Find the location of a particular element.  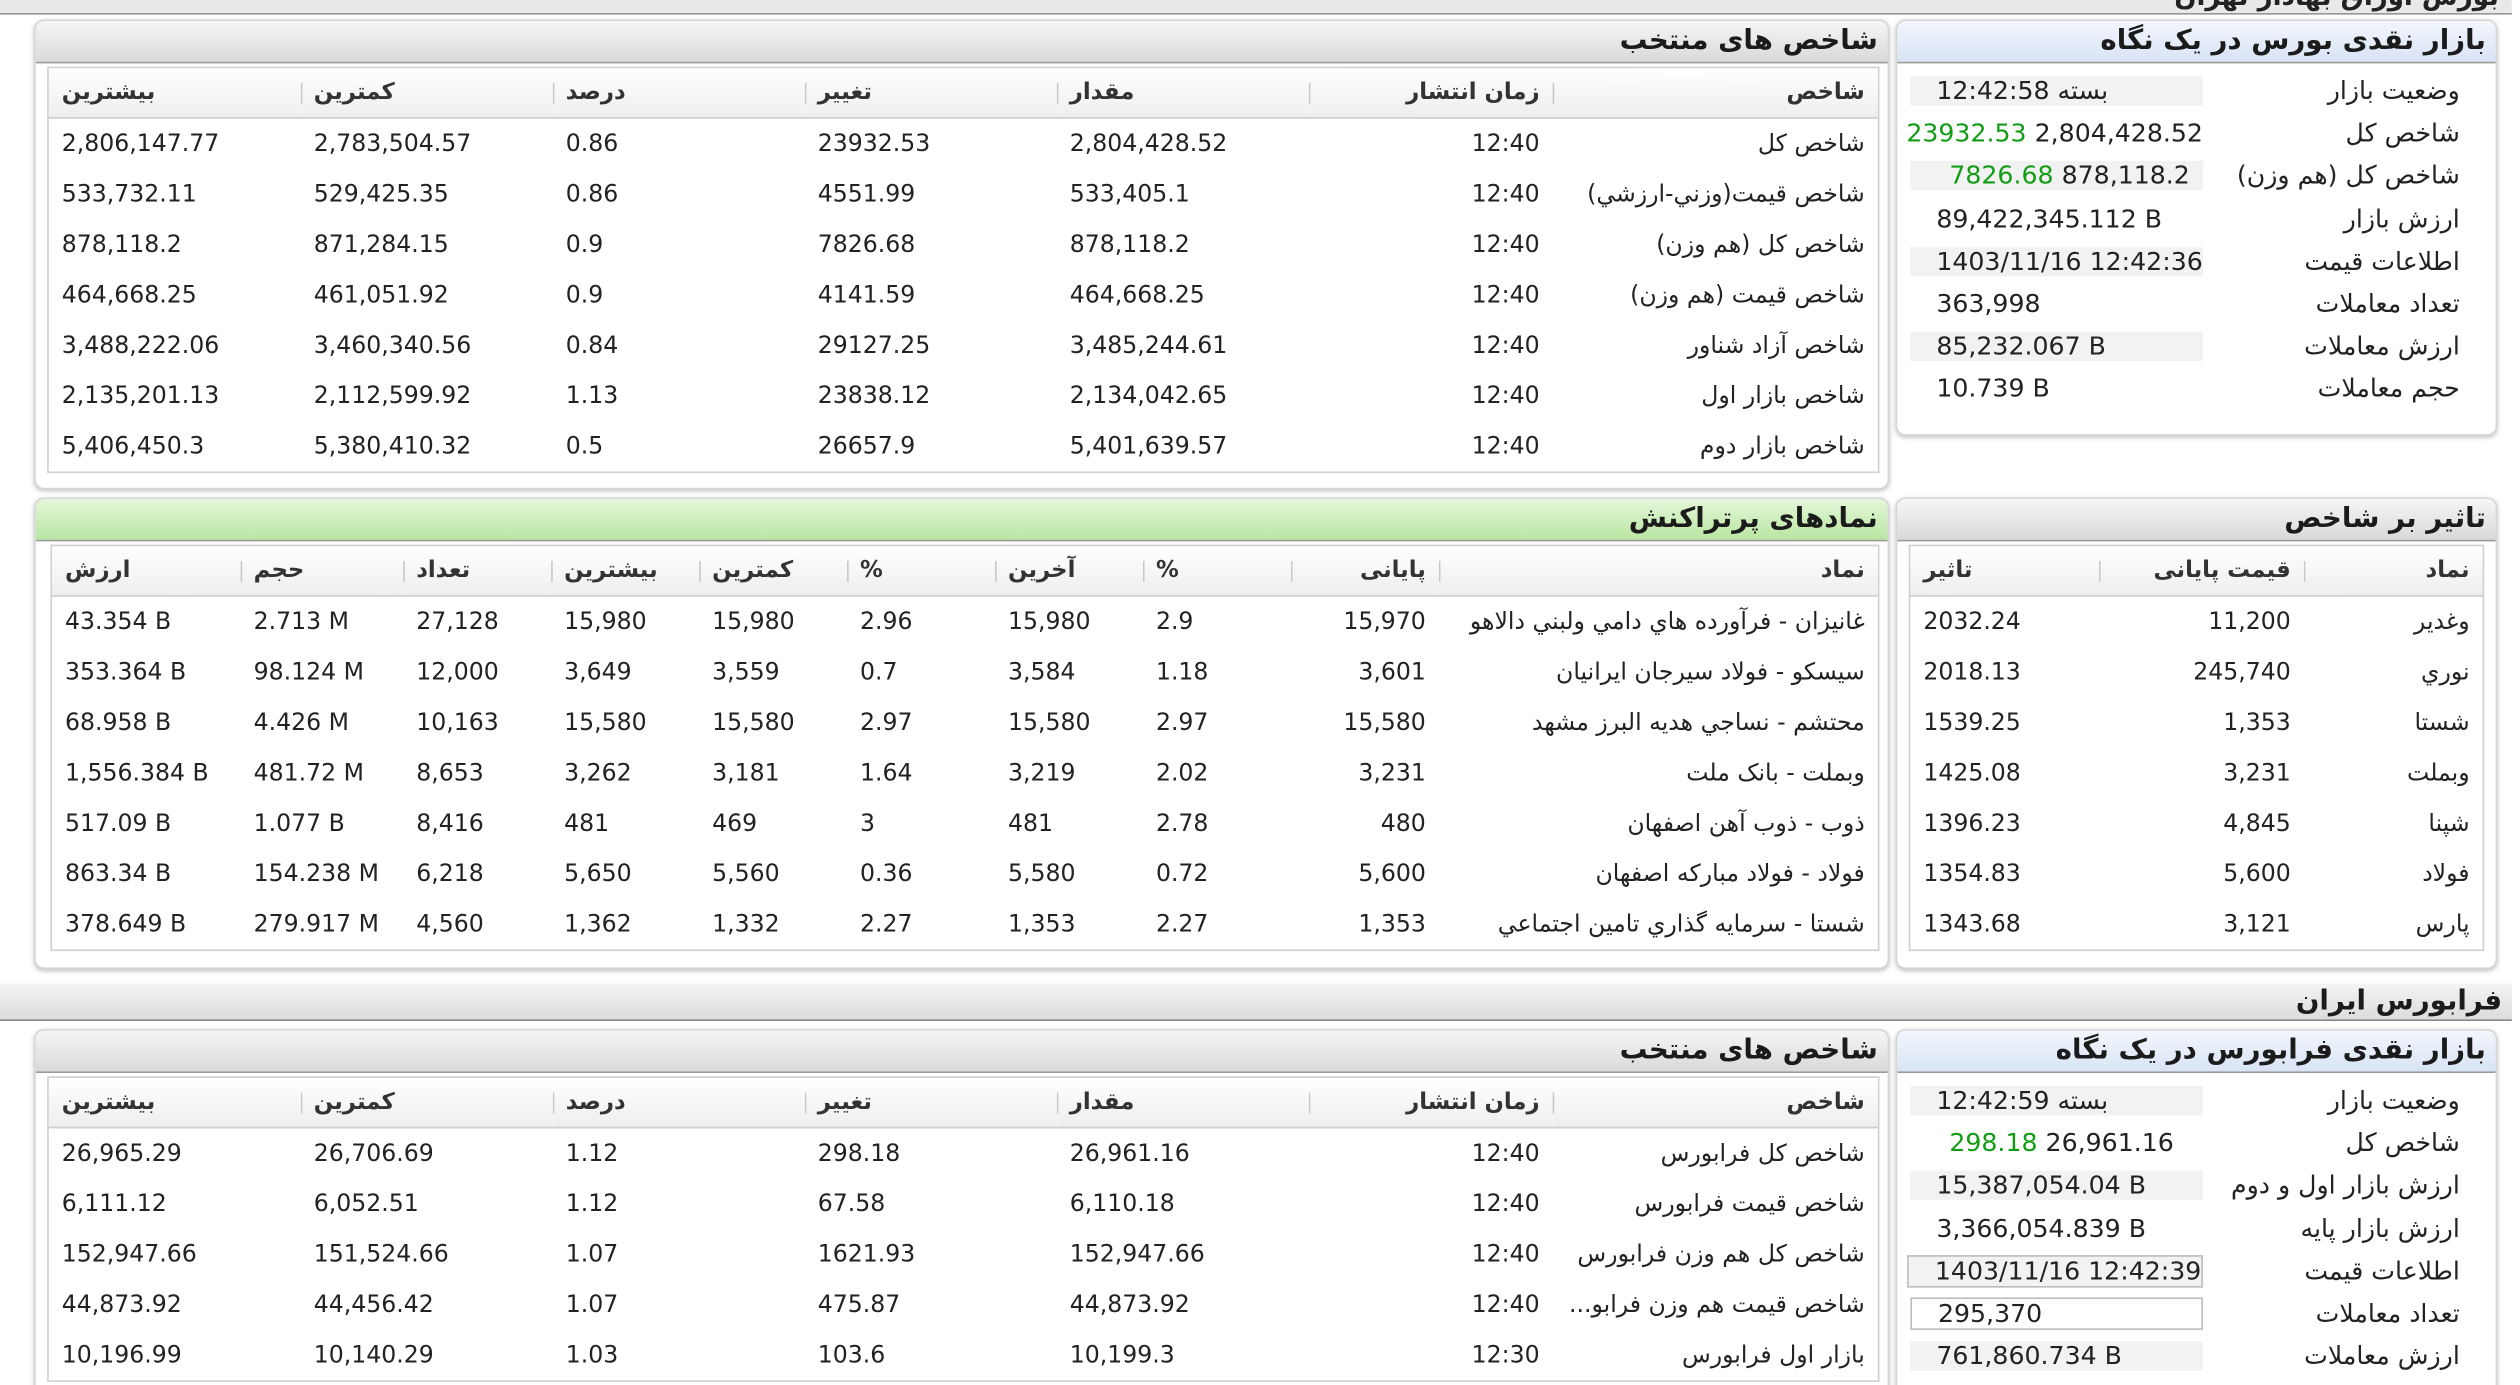

tse-impact-cell: فولاد is located at coordinates (2446, 873).